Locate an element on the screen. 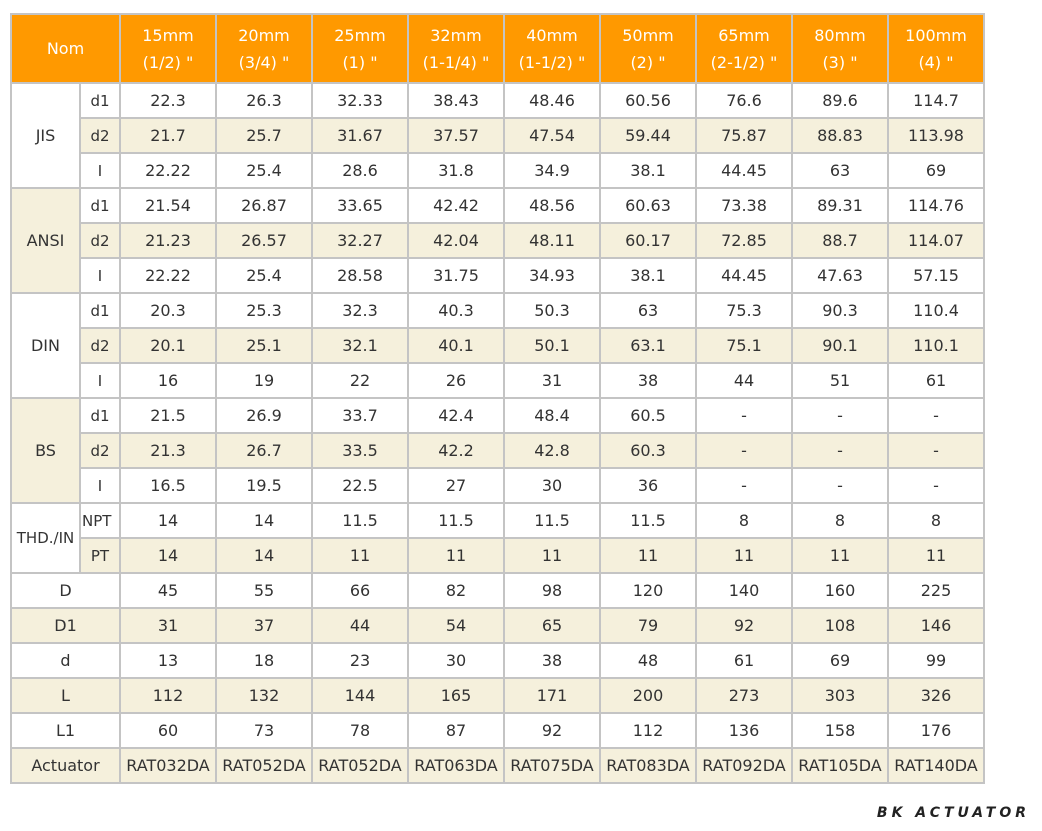 This screenshot has width=1042, height=831. dim-label: L1 is located at coordinates (65, 730).